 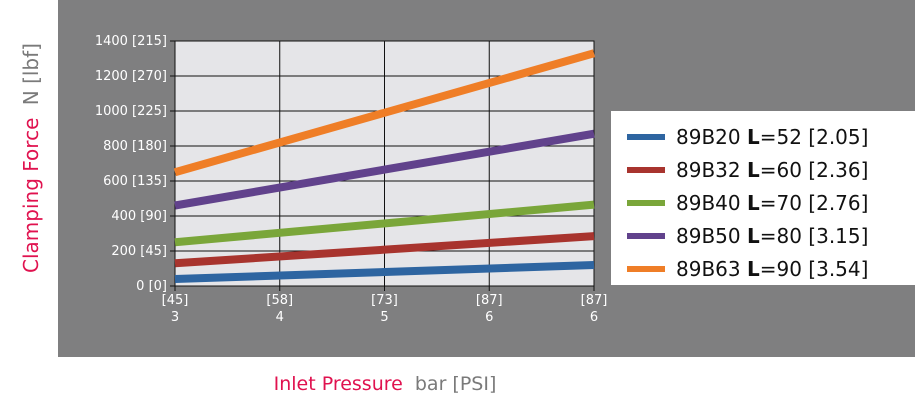 What do you see at coordinates (384, 169) in the screenshot?
I see `series-line-89B50` at bounding box center [384, 169].